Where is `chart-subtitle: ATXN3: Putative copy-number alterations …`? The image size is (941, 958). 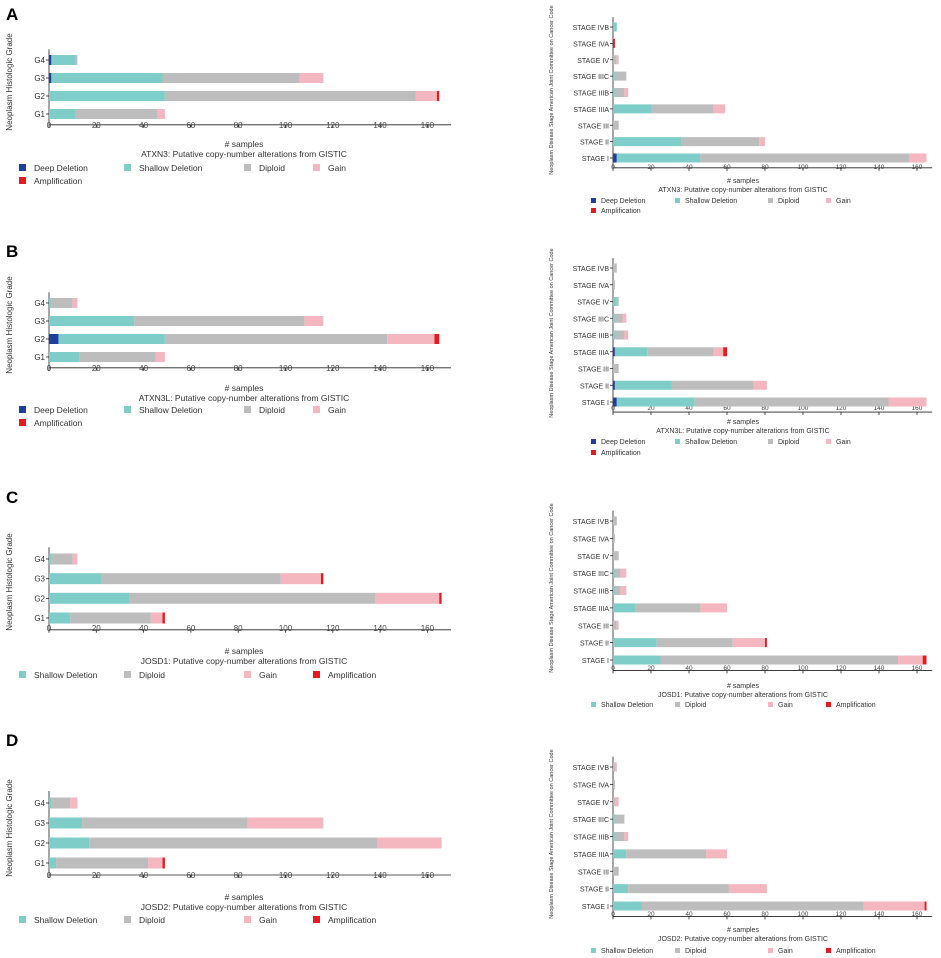
chart-subtitle: ATXN3: Putative copy-number alterations … is located at coordinates (244, 154).